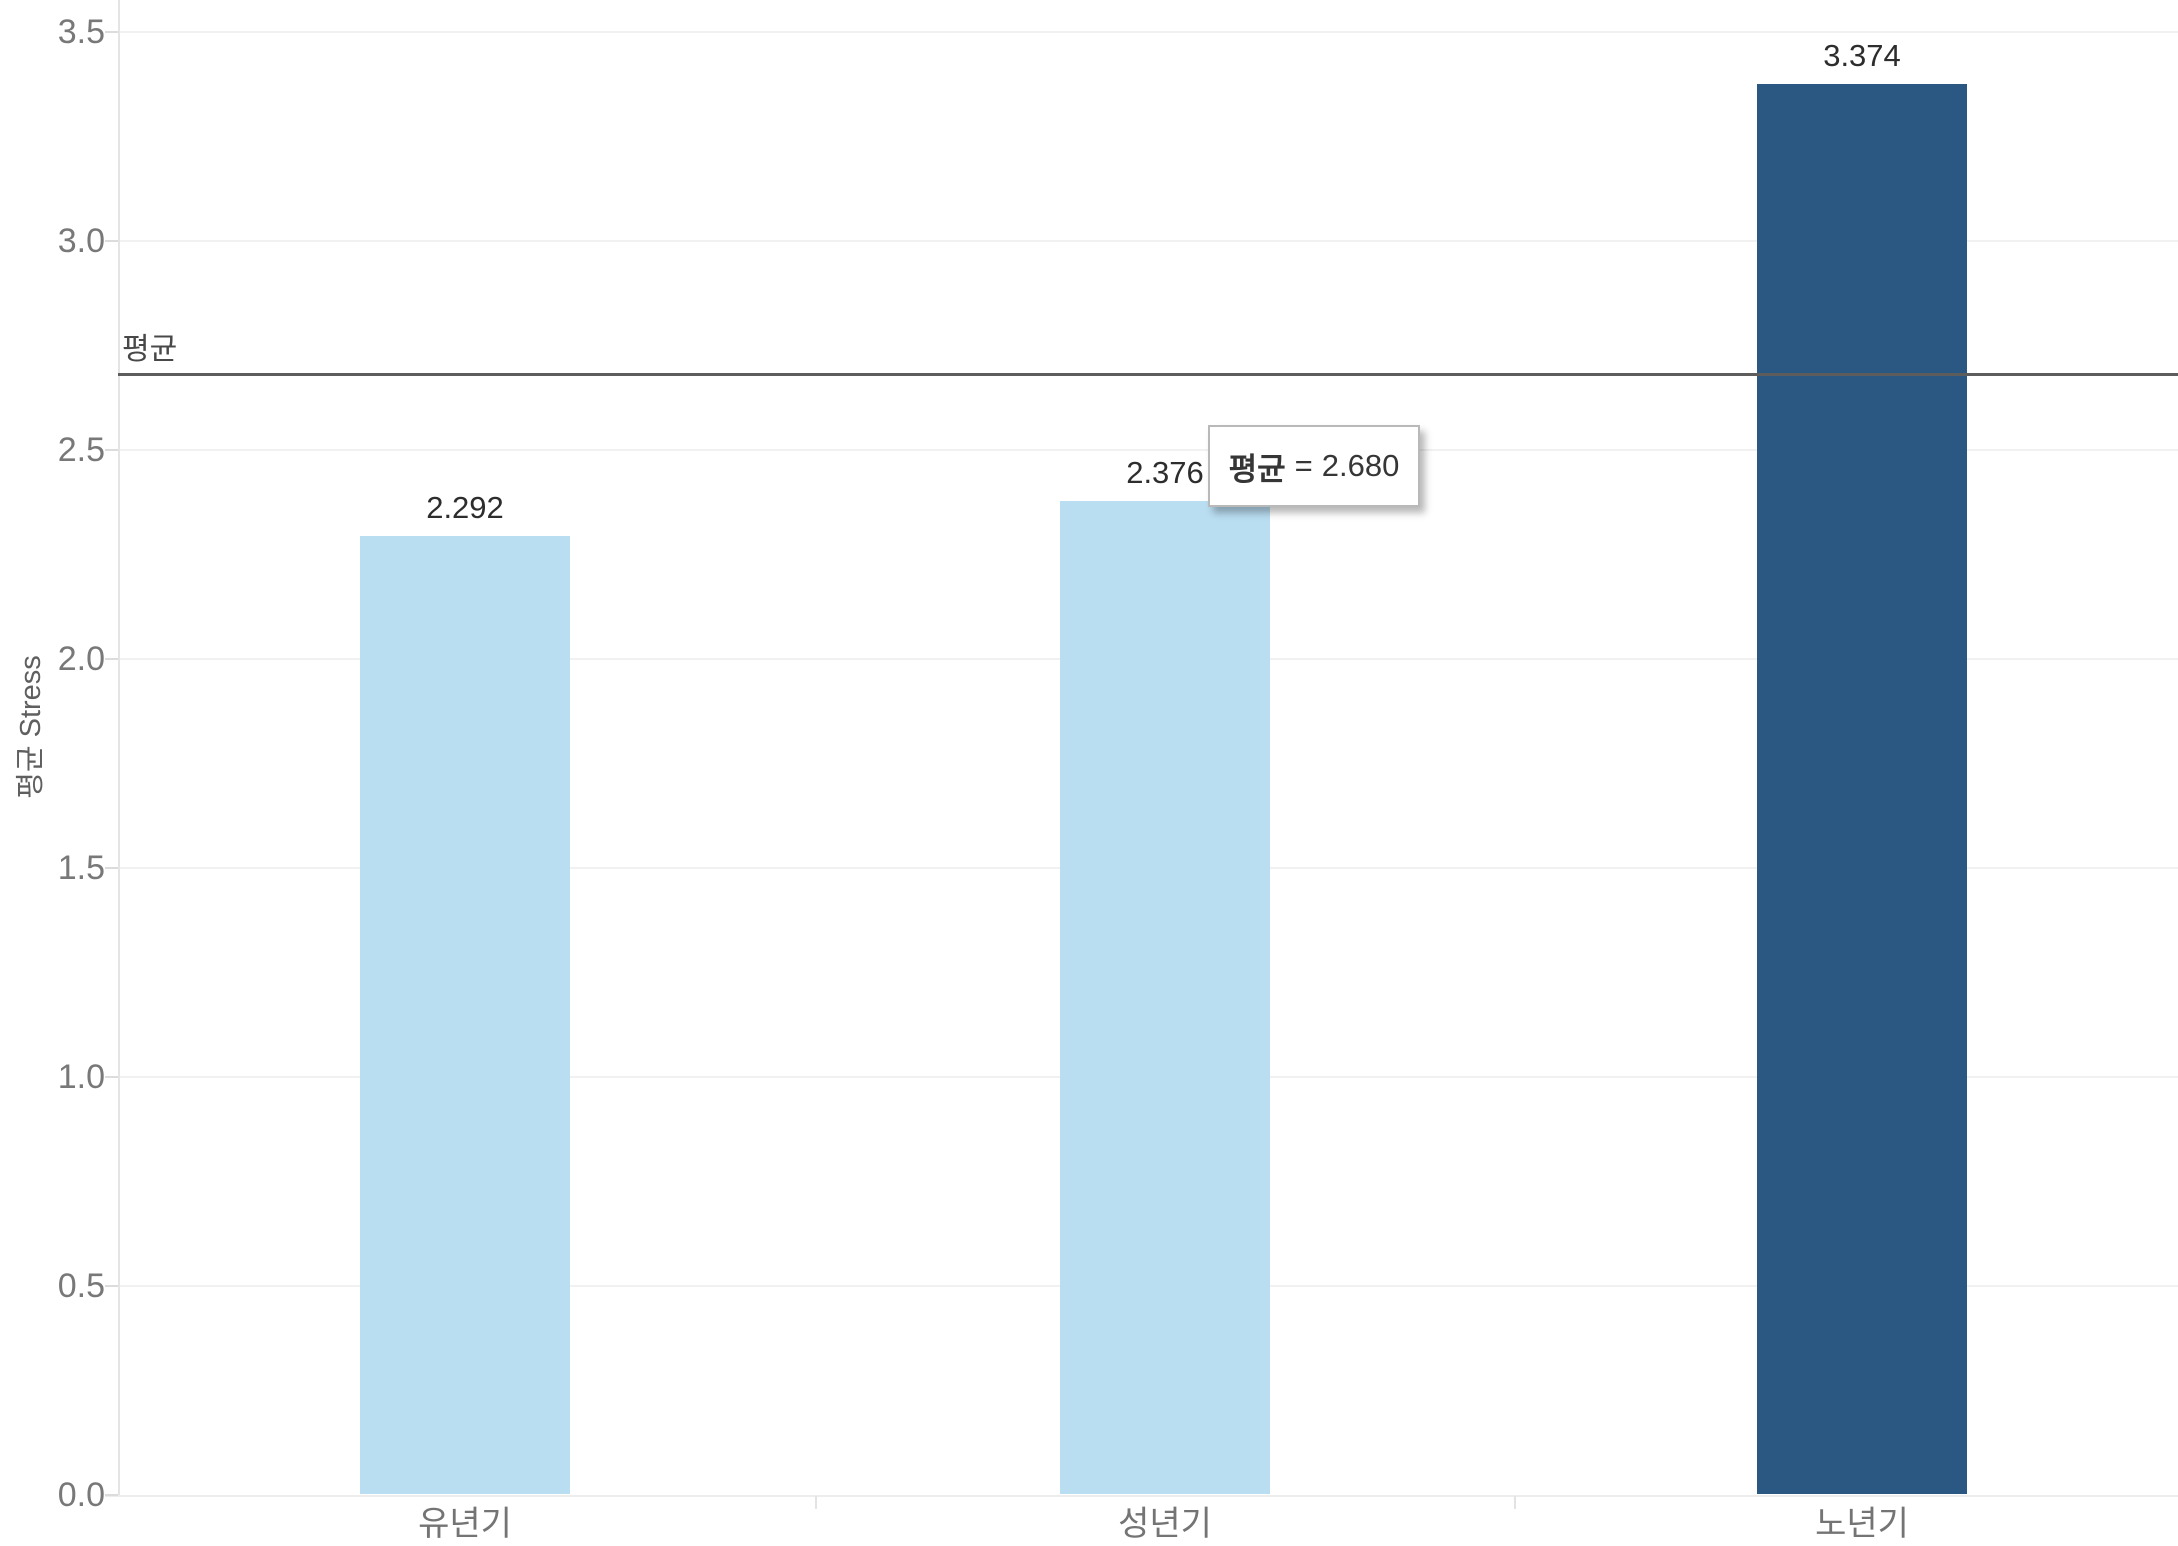  What do you see at coordinates (1314, 466) in the screenshot?
I see `reference-line-tooltip: 평균 = 2.680` at bounding box center [1314, 466].